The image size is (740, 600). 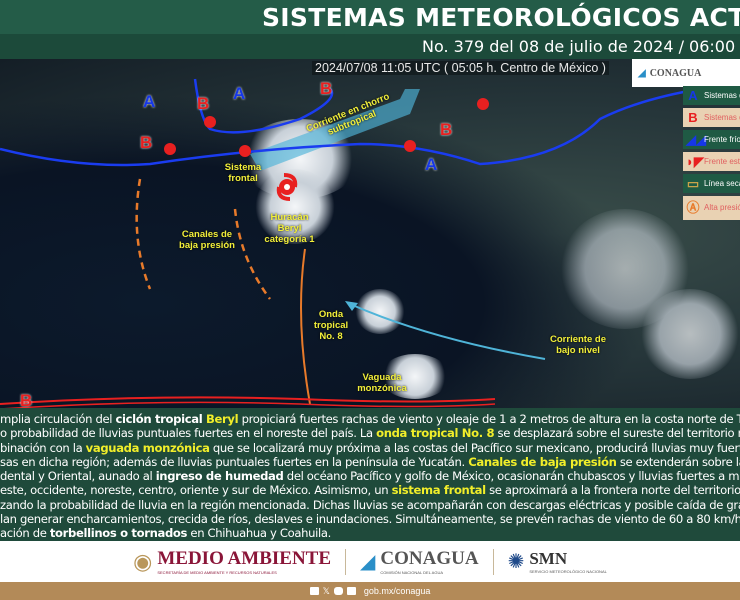 I want to click on legend-dry-line: ▭ Línea seca, so click(x=711, y=183).